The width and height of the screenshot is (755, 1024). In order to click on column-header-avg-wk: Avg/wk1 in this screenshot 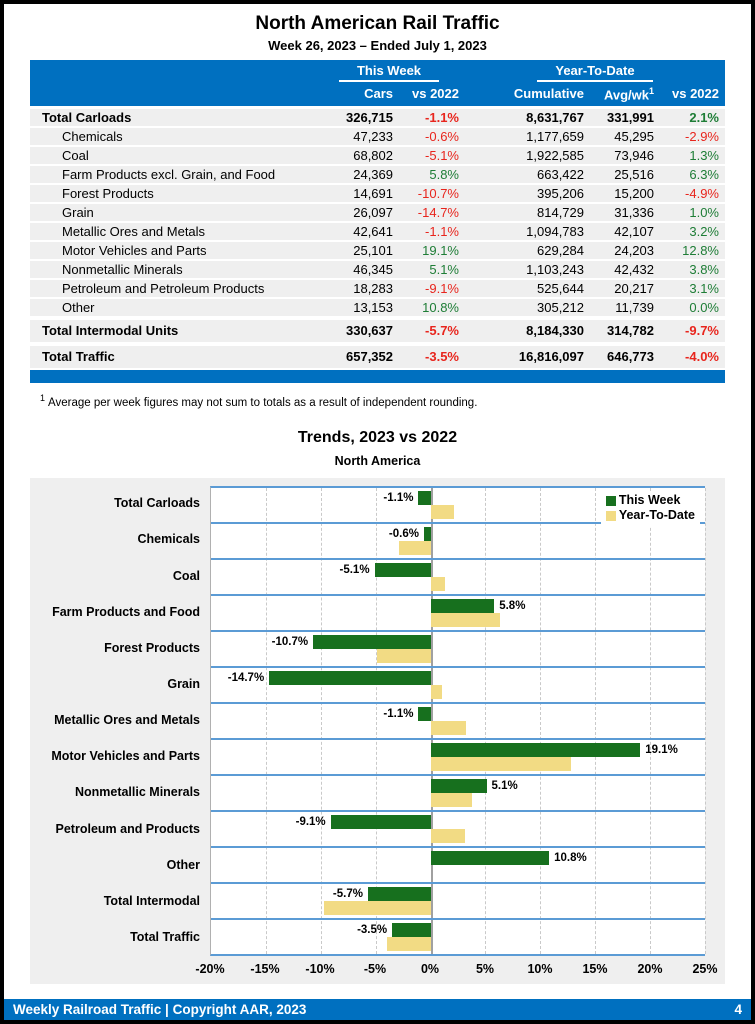, I will do `click(628, 94)`.